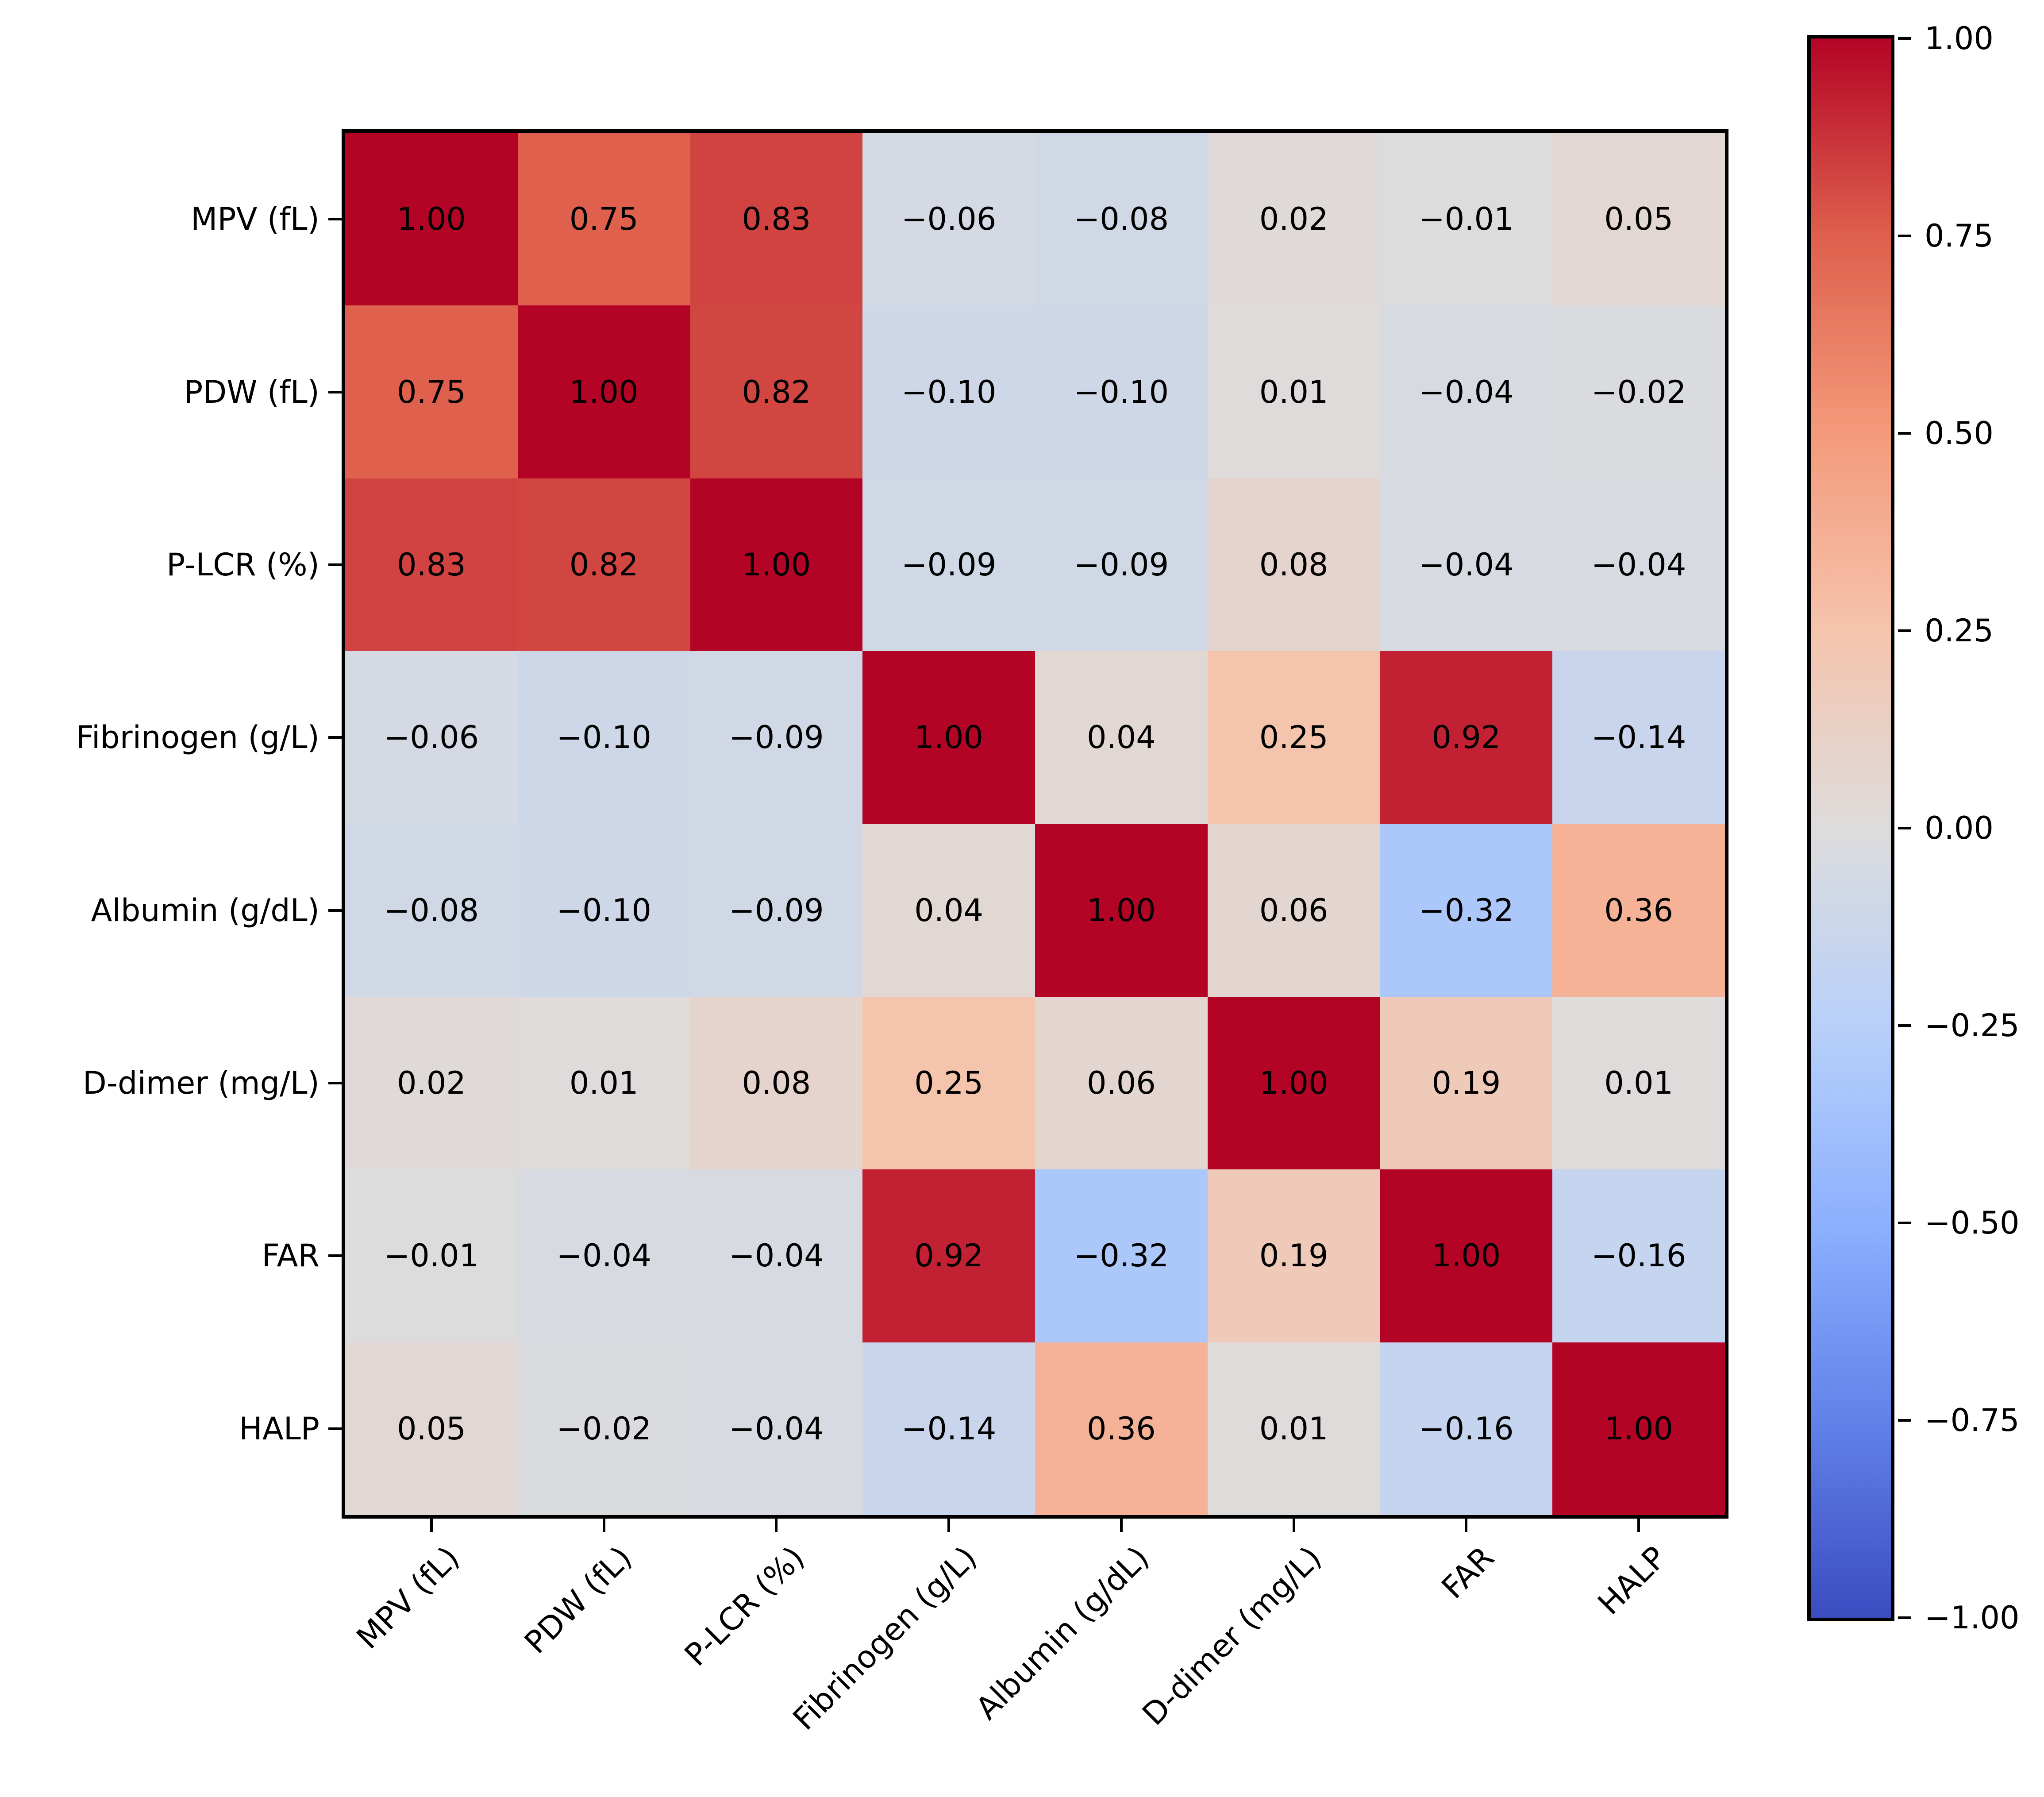  I want to click on x-tick-label-HALP: HALP, so click(1633, 1581).